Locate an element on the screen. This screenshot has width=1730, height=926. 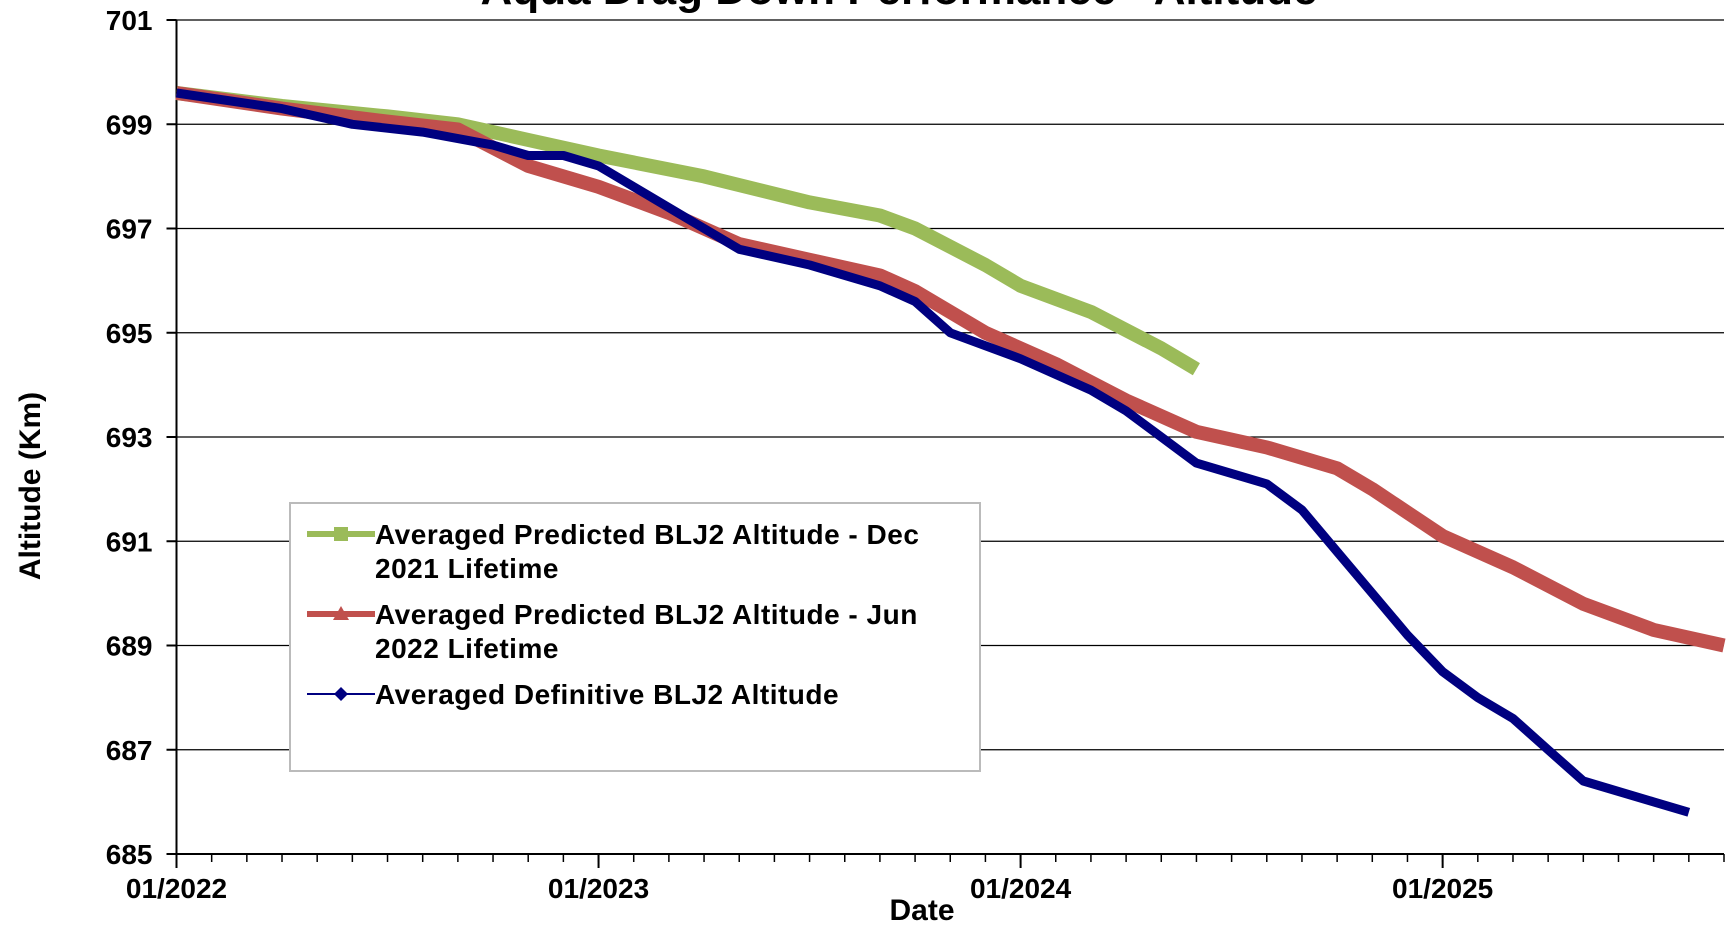
y-tick-label: 693 is located at coordinates (129, 437).